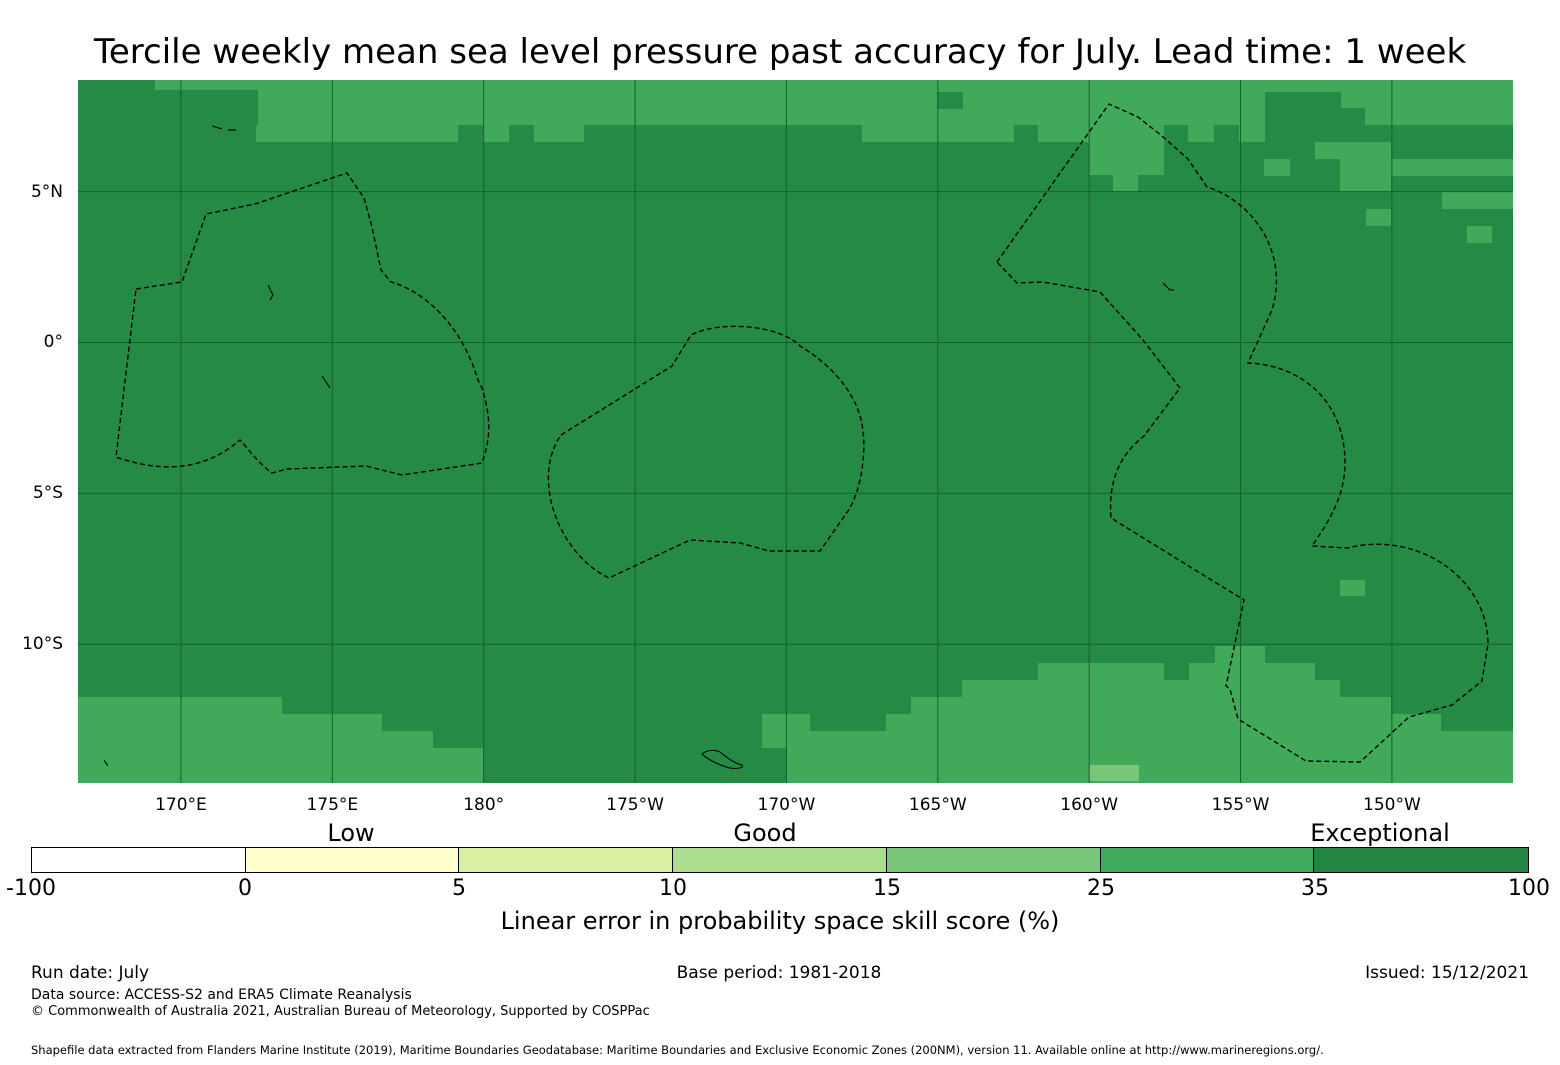 The width and height of the screenshot is (1560, 1065). Describe the element at coordinates (635, 805) in the screenshot. I see `x-tick-label: 175°W` at that location.